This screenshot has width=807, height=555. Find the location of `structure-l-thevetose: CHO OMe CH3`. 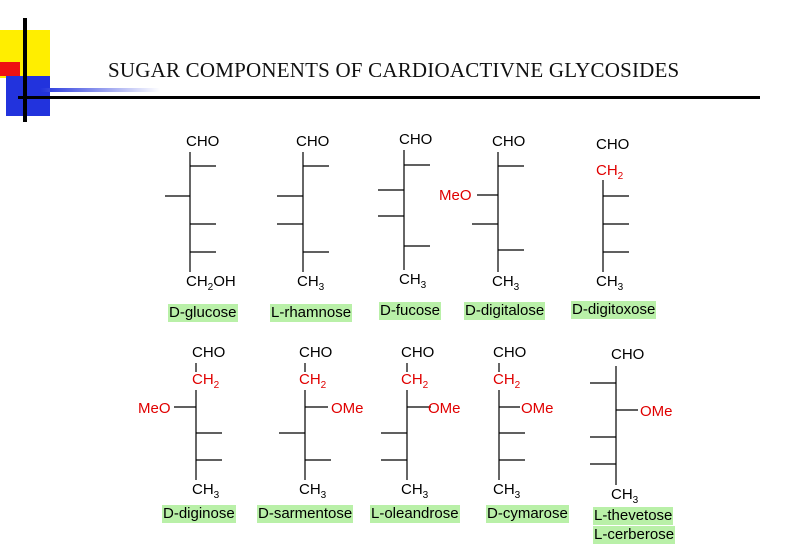

structure-l-thevetose: CHO OMe CH3 is located at coordinates (631, 426).